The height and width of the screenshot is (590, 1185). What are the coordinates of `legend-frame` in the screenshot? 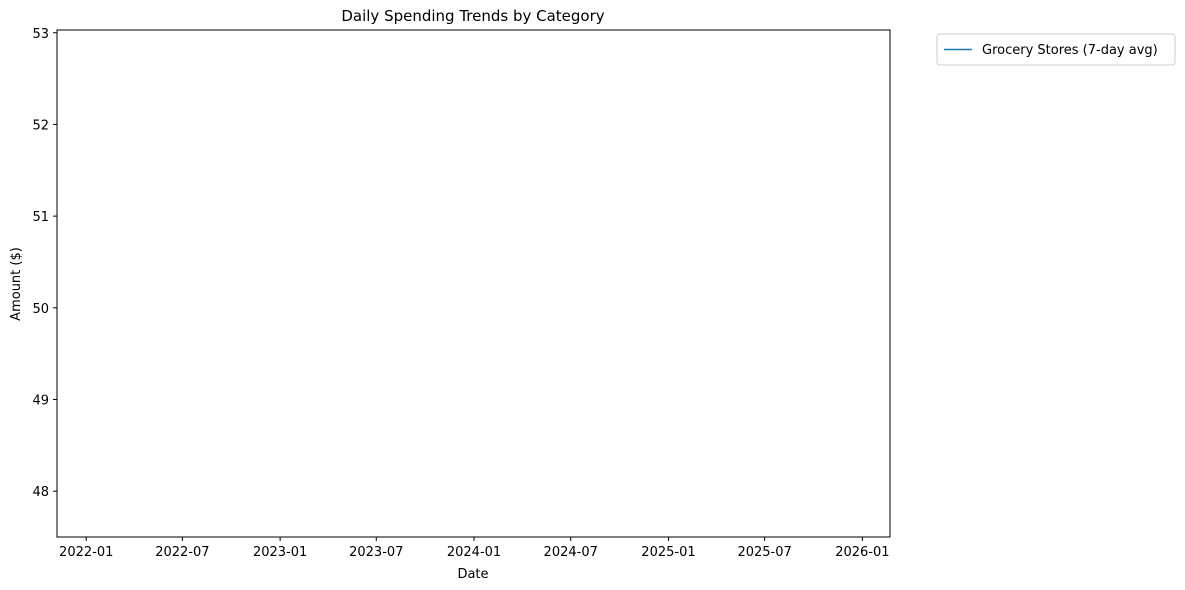 It's located at (1056, 49).